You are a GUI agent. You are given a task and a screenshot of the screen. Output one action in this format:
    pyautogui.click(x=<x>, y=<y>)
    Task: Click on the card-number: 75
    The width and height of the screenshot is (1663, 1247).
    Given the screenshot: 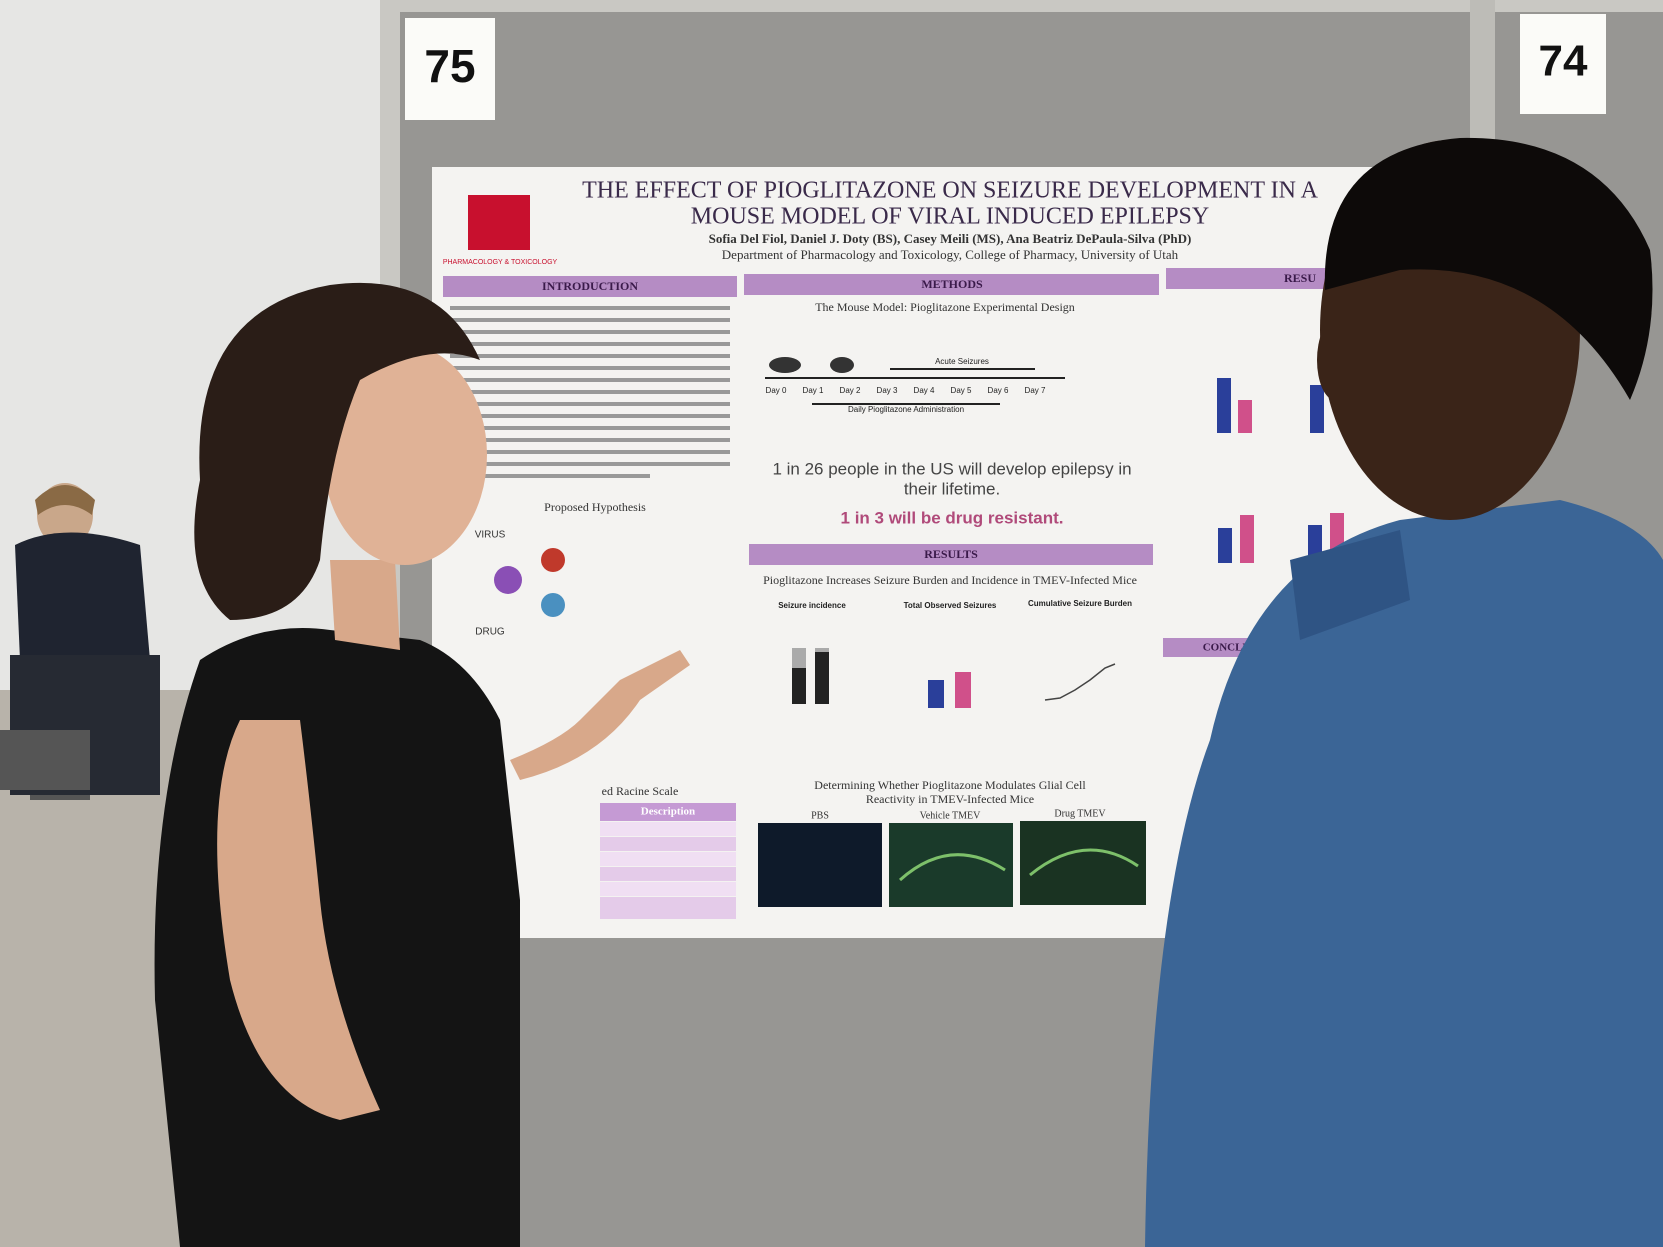 What is the action you would take?
    pyautogui.click(x=449, y=66)
    